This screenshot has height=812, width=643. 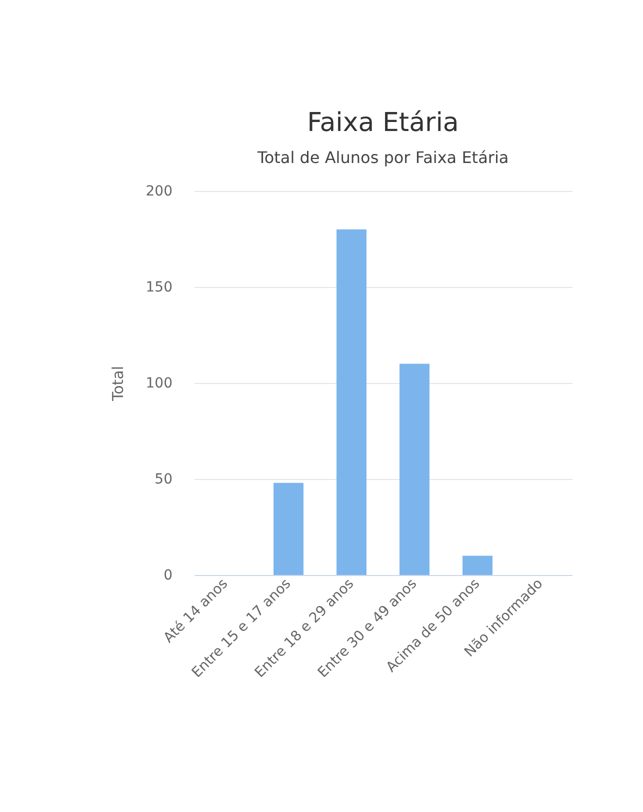 I want to click on y-tick-label: 50, so click(x=163, y=480).